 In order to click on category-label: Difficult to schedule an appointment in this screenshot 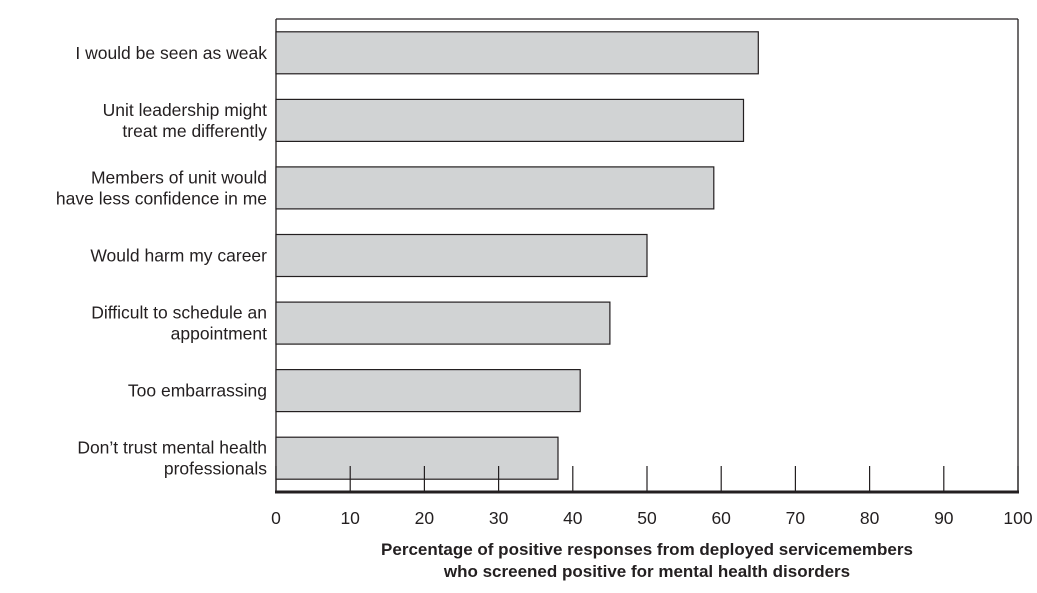, I will do `click(179, 323)`.